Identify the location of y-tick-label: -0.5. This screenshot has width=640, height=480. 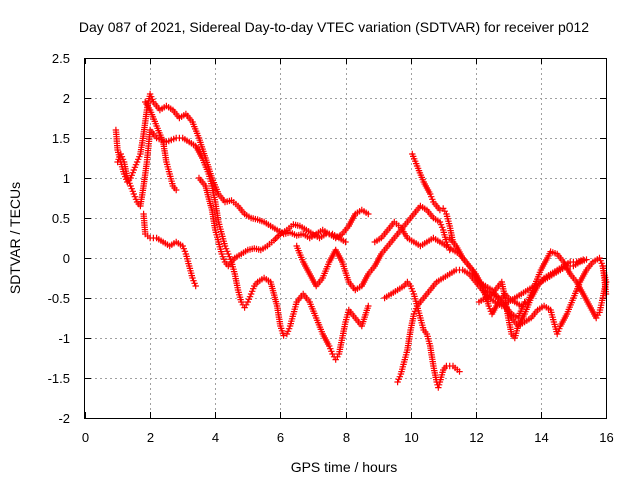
(59, 298).